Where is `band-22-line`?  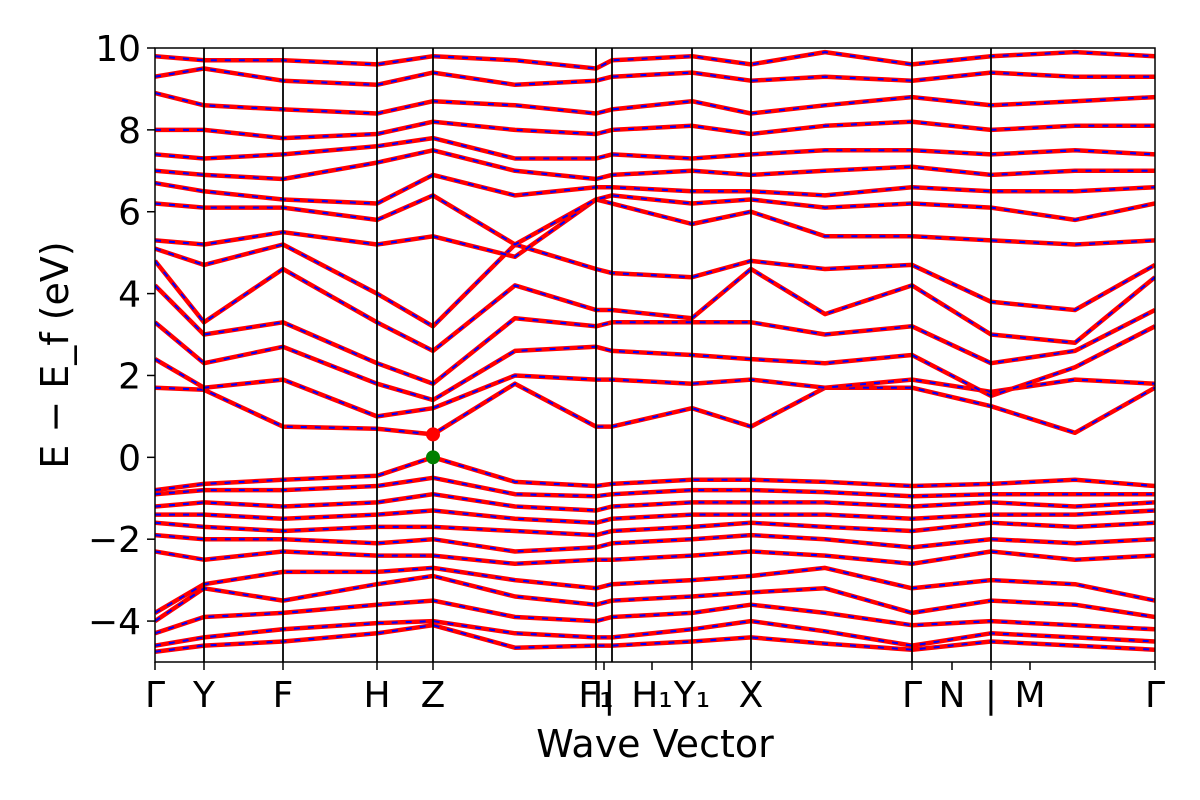 band-22-line is located at coordinates (655, 148).